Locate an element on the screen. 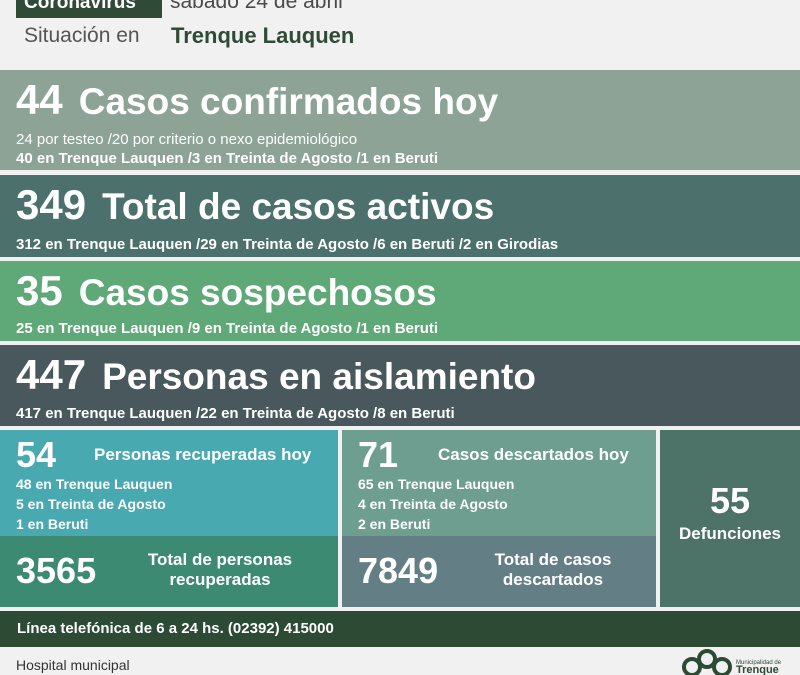  suspected-number: 35 is located at coordinates (39, 290).